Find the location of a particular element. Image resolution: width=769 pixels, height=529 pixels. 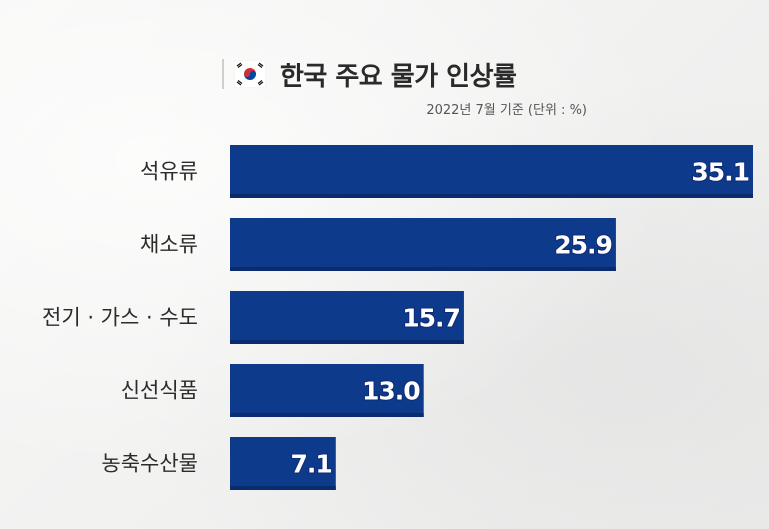

value-label-3: 13.0 is located at coordinates (391, 391).